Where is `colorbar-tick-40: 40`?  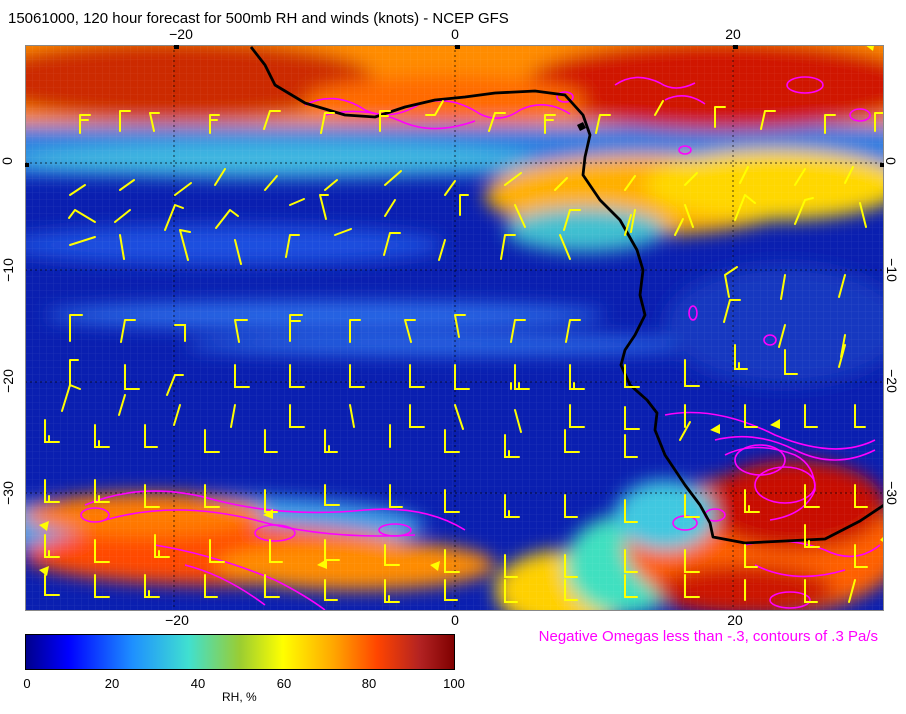 colorbar-tick-40: 40 is located at coordinates (198, 683).